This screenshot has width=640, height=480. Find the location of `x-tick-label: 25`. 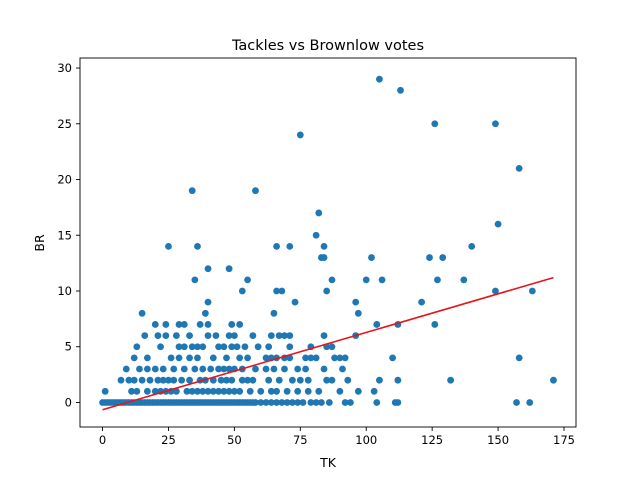

x-tick-label: 25 is located at coordinates (168, 440).